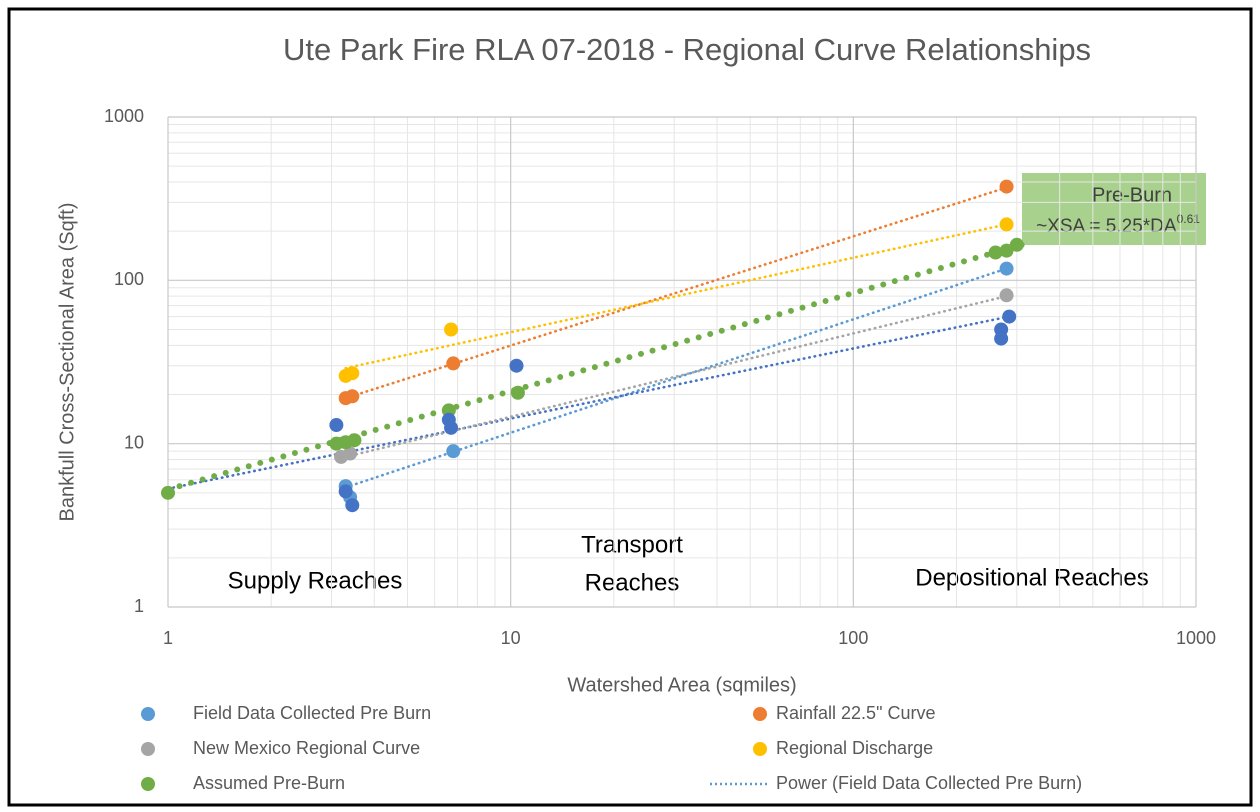 The width and height of the screenshot is (1260, 812). What do you see at coordinates (315, 580) in the screenshot?
I see `annotation: Supply Reaches` at bounding box center [315, 580].